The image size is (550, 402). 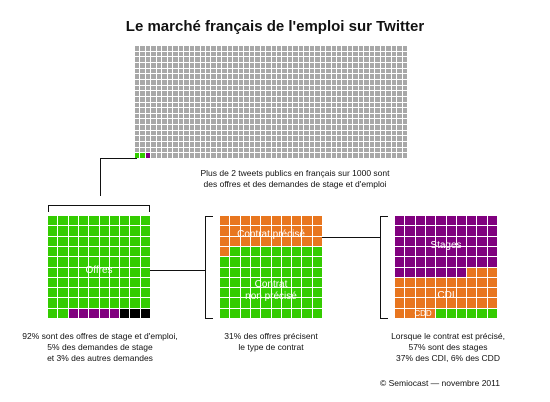 What do you see at coordinates (271, 102) in the screenshot?
I see `tweets-waffle-grid` at bounding box center [271, 102].